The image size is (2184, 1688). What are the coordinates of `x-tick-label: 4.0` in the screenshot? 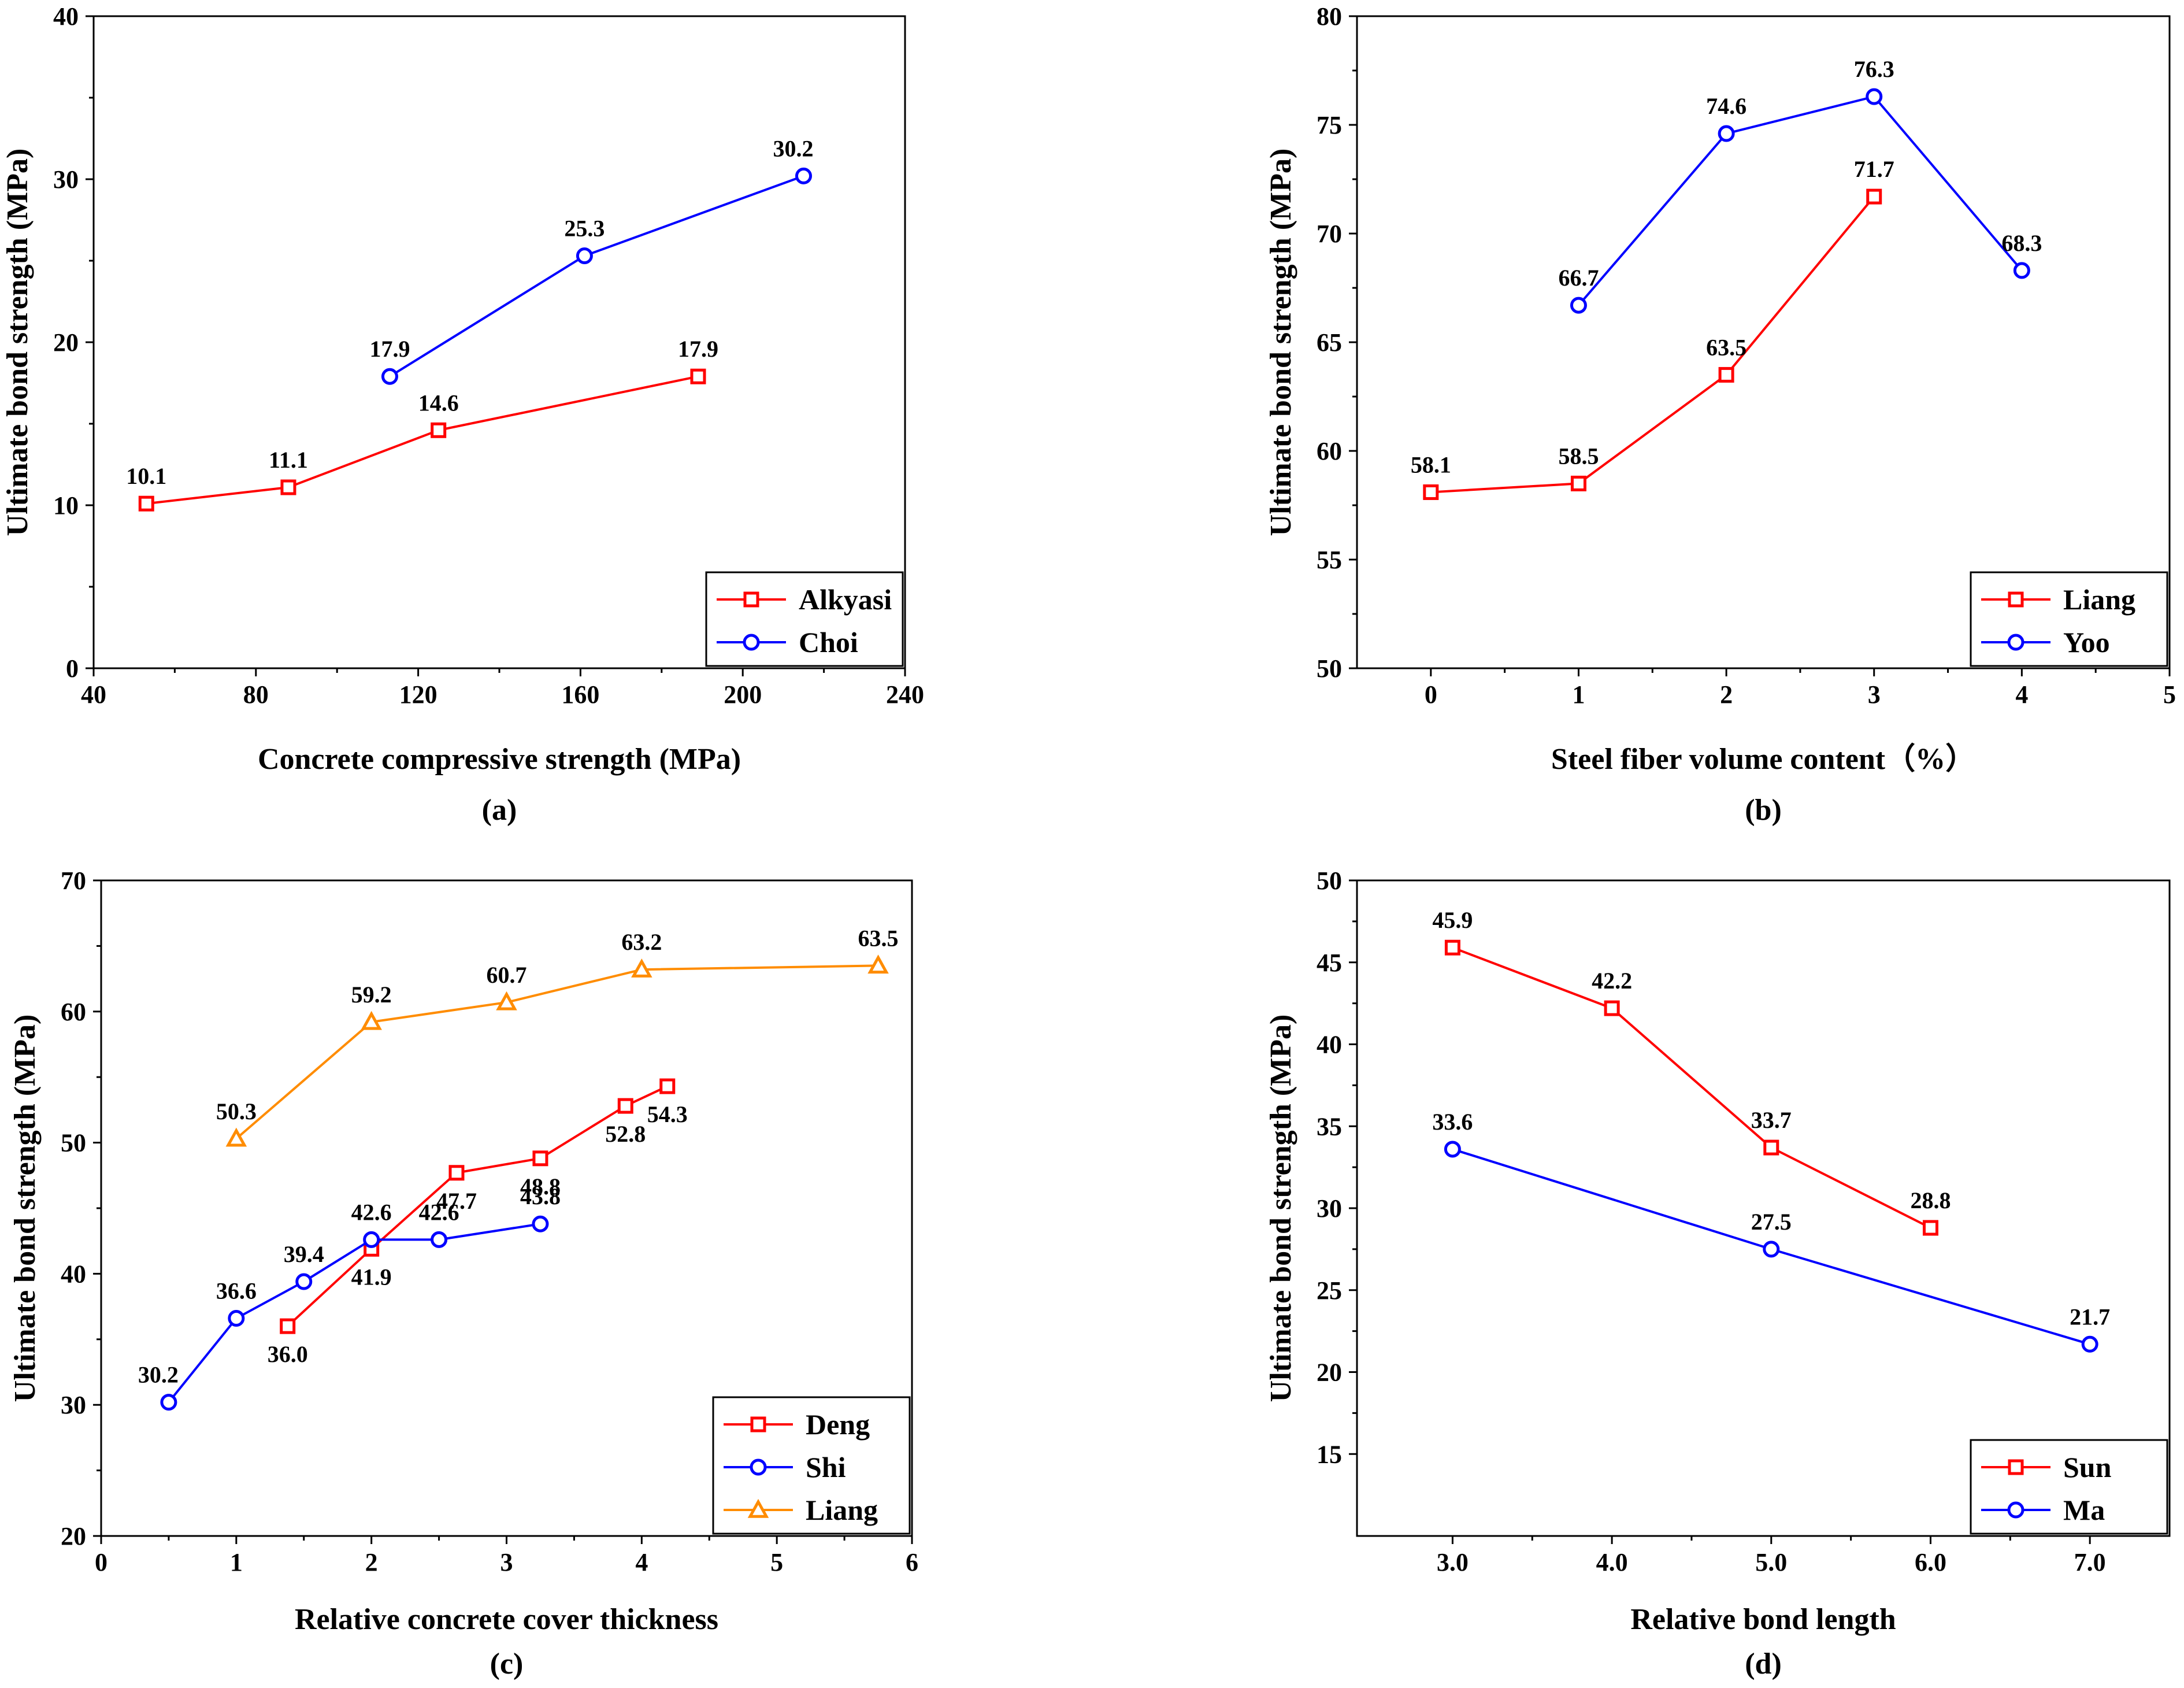 It's located at (1612, 1562).